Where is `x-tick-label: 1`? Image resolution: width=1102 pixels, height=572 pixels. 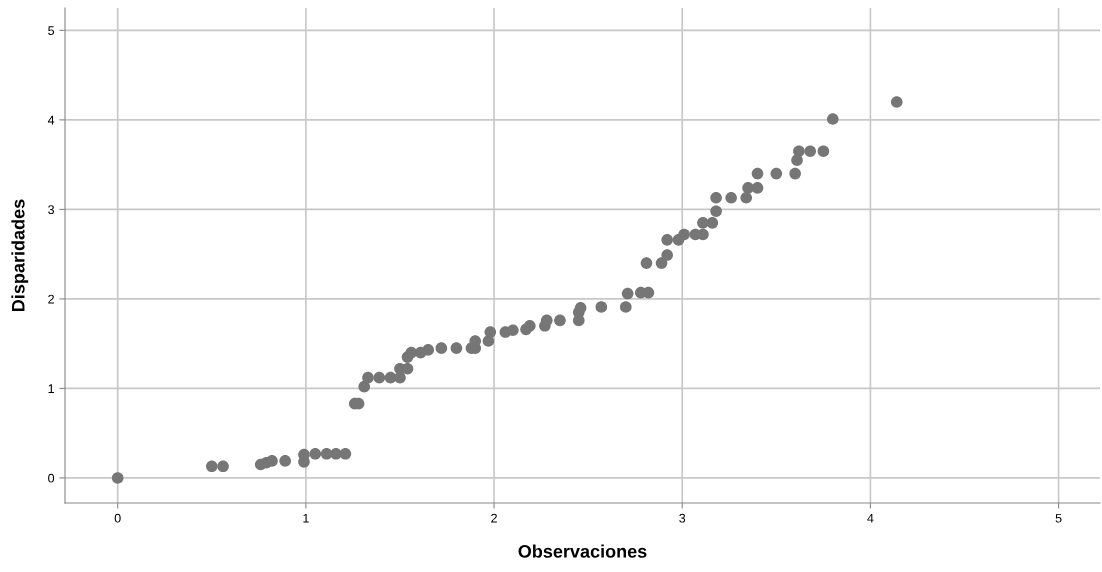
x-tick-label: 1 is located at coordinates (306, 518).